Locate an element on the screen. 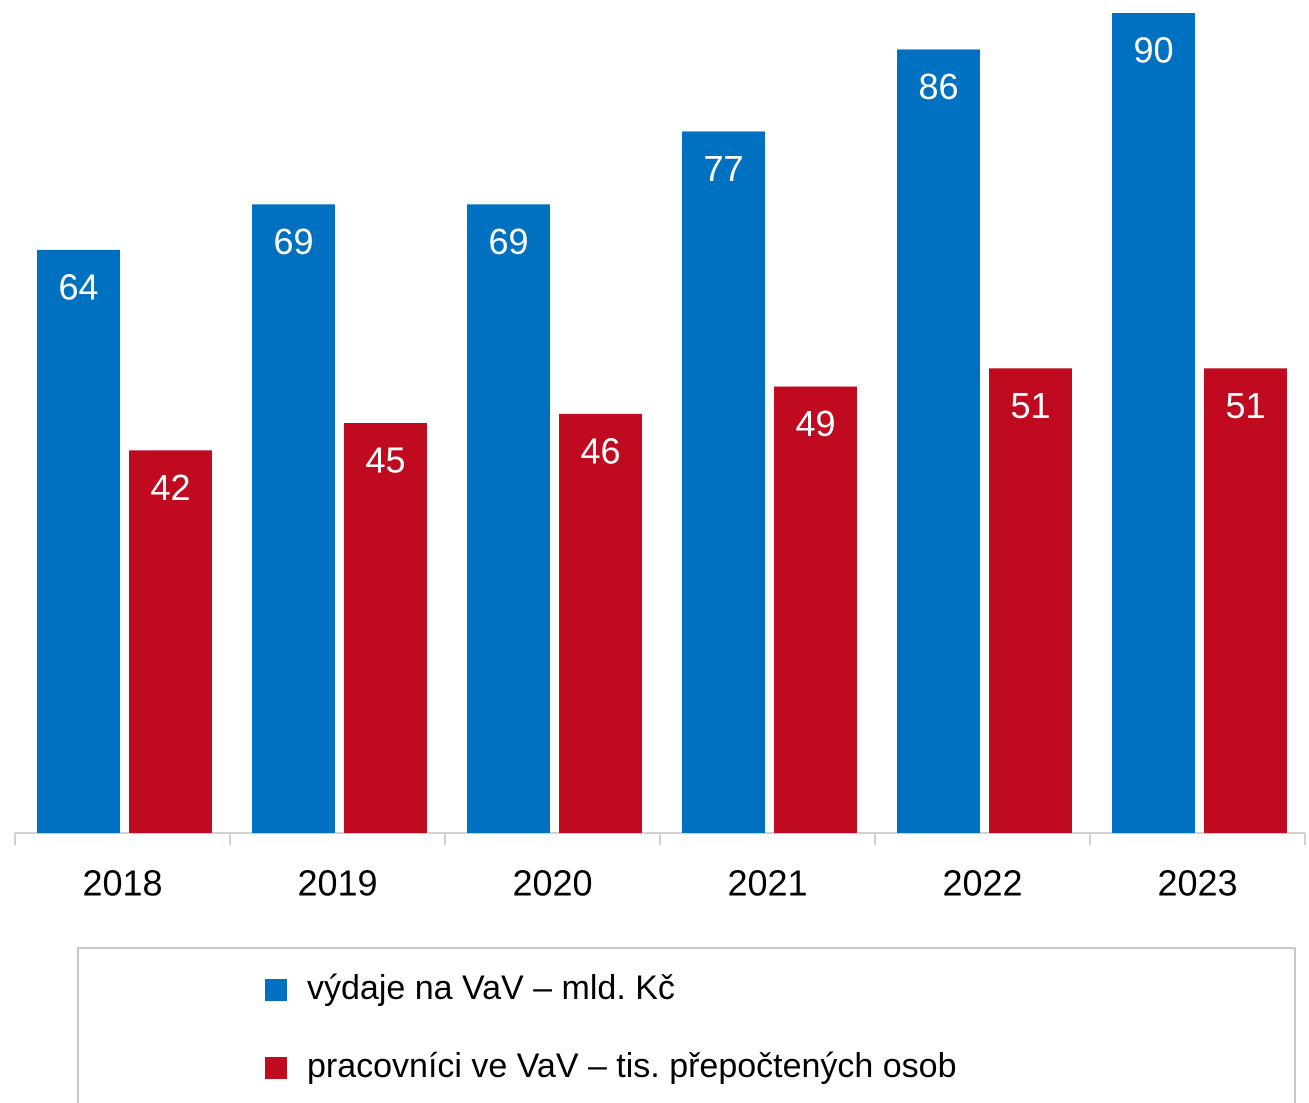 This screenshot has width=1309, height=1103. data-label: 49 is located at coordinates (815, 423).